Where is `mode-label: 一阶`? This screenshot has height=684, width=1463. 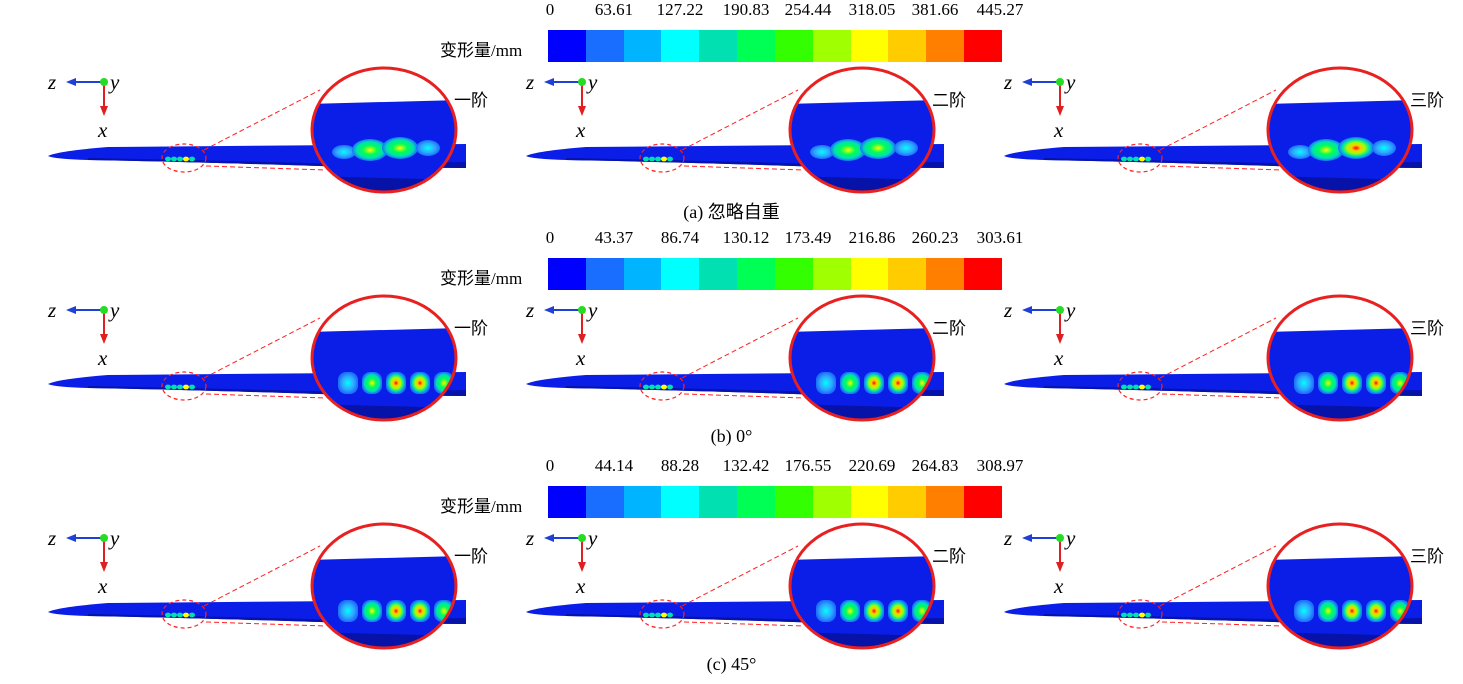 mode-label: 一阶 is located at coordinates (471, 556).